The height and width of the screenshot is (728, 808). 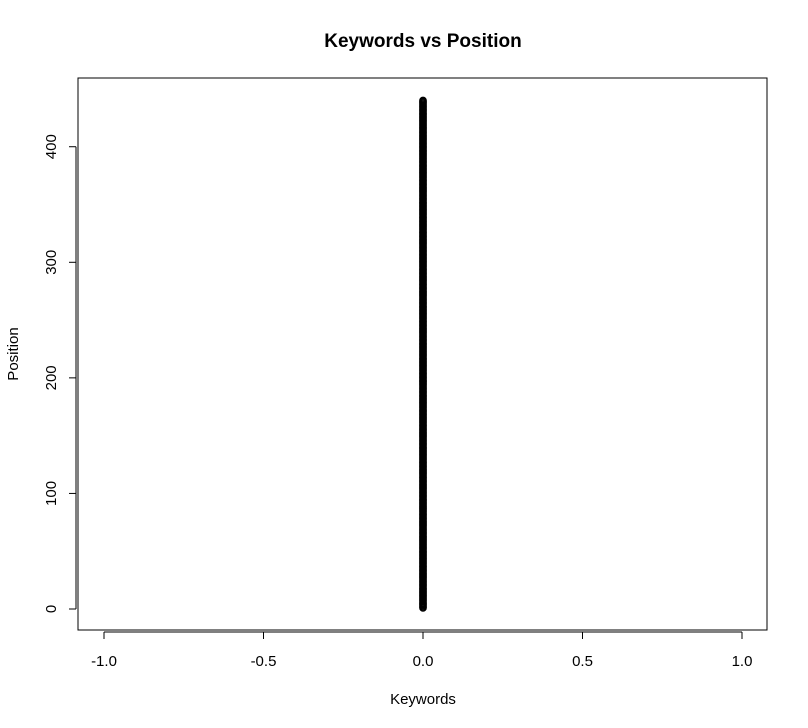 I want to click on chart-title: Keywords vs Position, so click(x=422, y=41).